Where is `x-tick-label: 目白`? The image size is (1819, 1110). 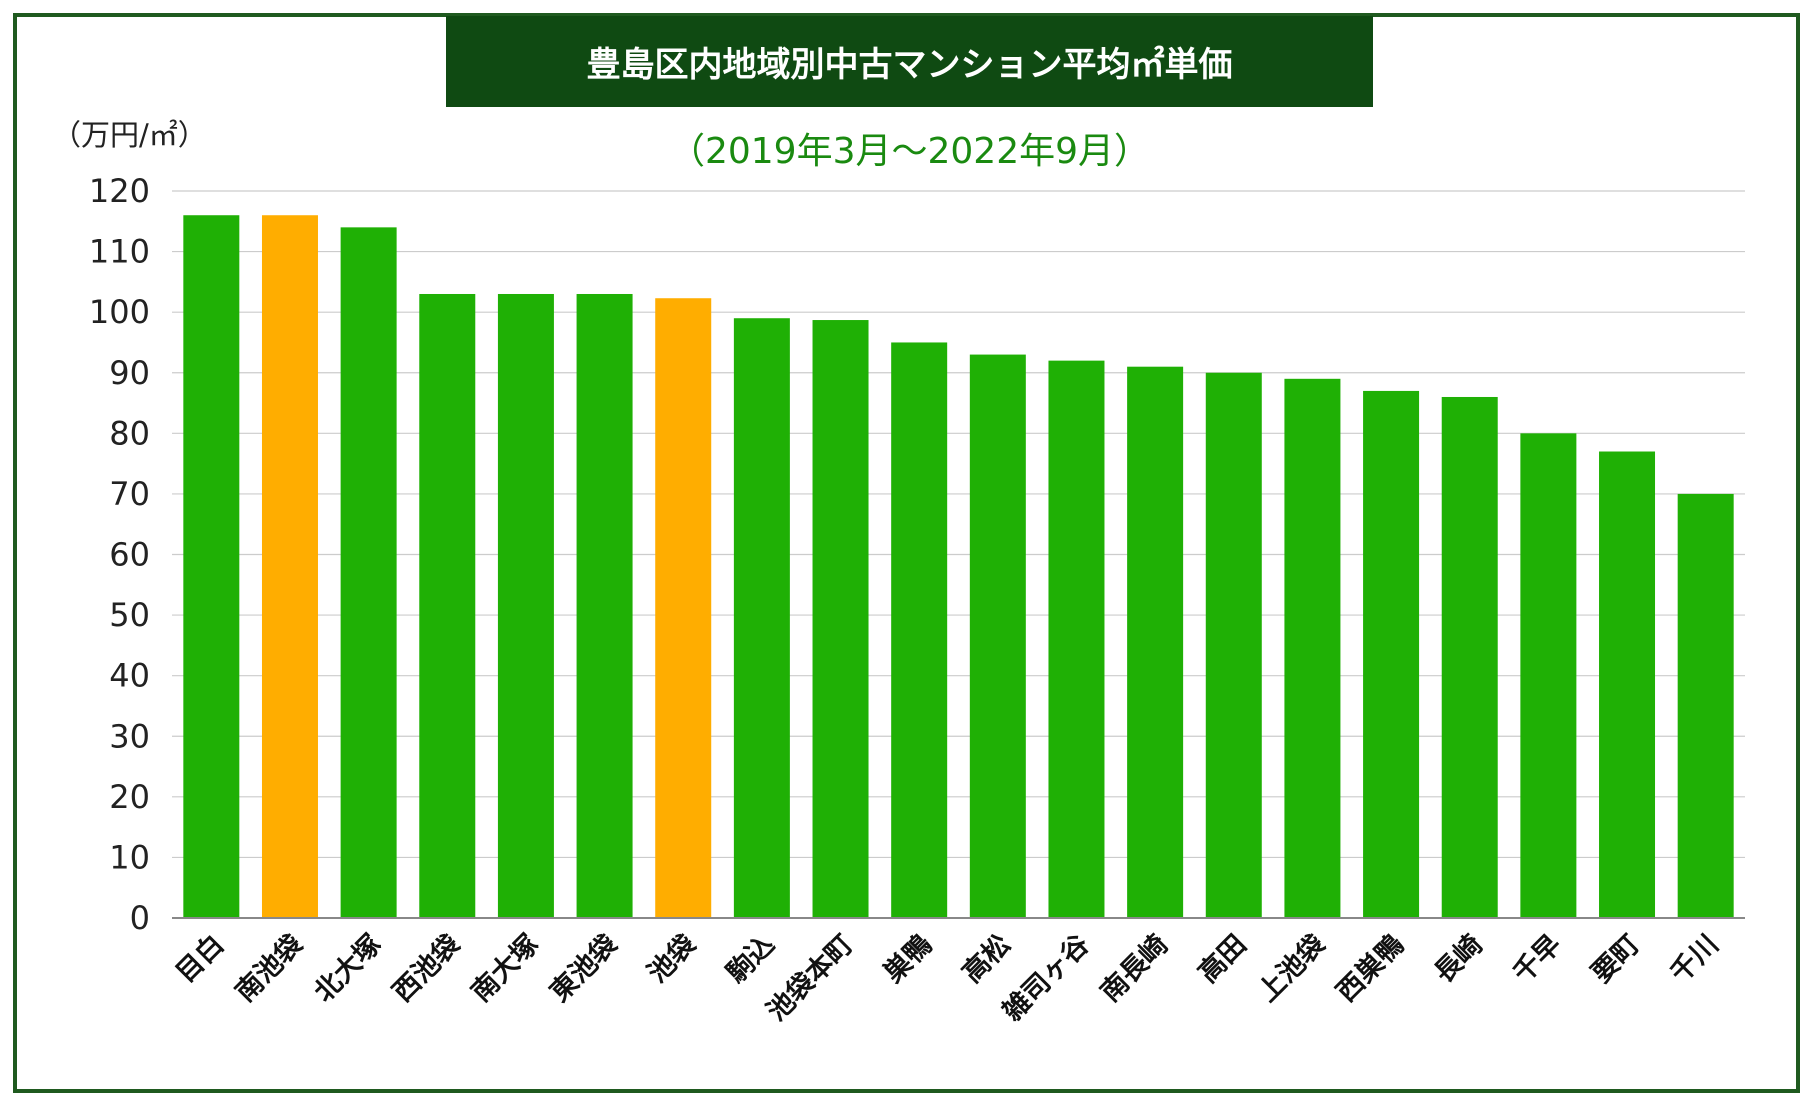
x-tick-label: 目白 is located at coordinates (199, 958).